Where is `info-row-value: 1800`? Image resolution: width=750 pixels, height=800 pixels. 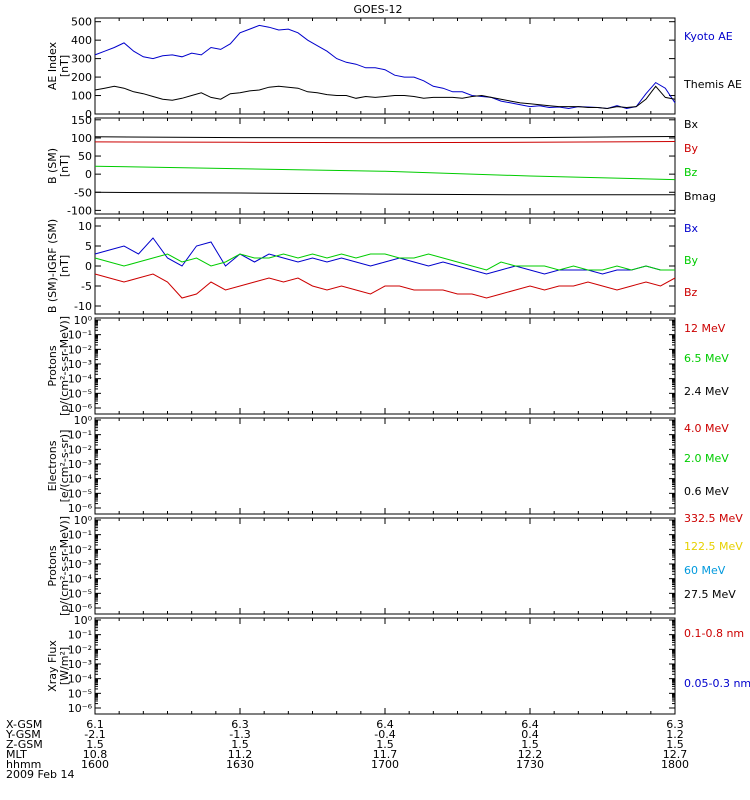 info-row-value: 1800 is located at coordinates (675, 764).